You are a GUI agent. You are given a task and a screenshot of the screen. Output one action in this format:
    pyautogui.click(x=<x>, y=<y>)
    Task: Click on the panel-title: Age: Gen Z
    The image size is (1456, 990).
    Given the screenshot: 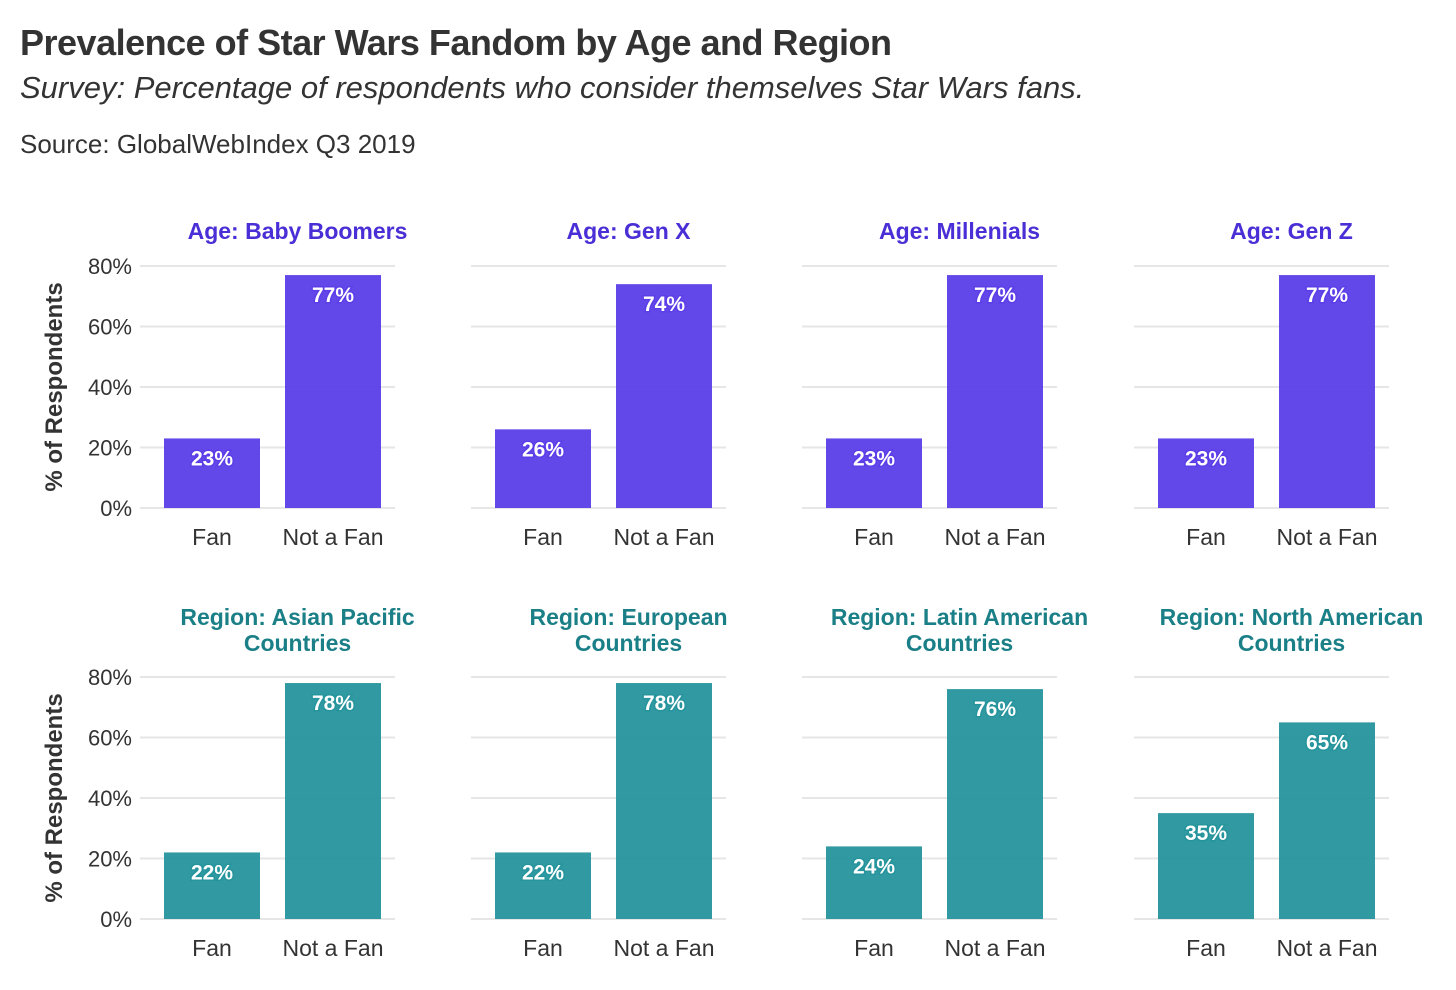 What is the action you would take?
    pyautogui.click(x=1291, y=231)
    